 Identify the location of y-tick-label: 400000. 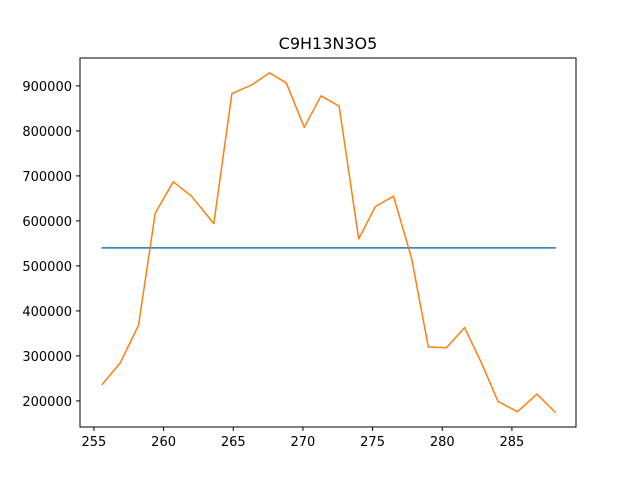
(47, 312).